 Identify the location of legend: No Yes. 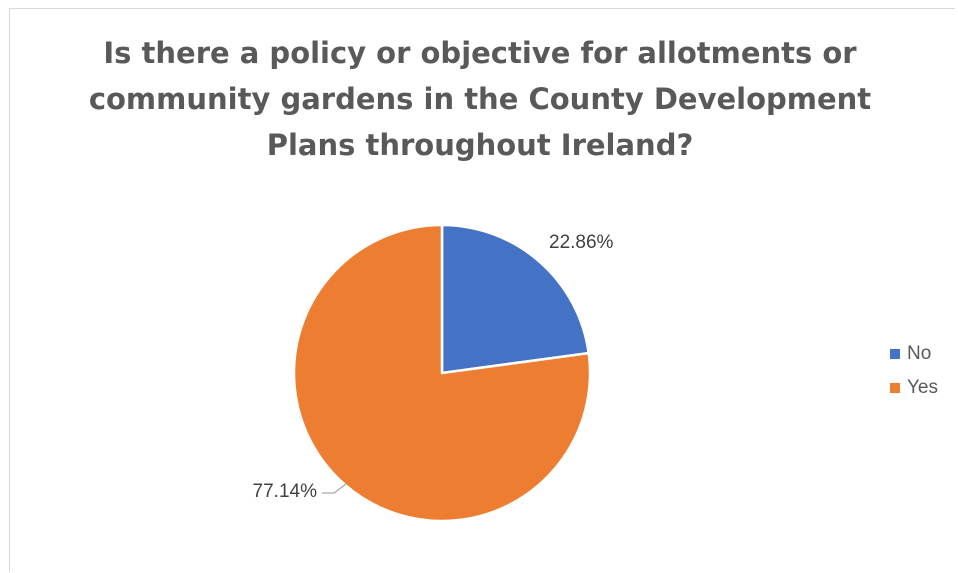
(914, 374).